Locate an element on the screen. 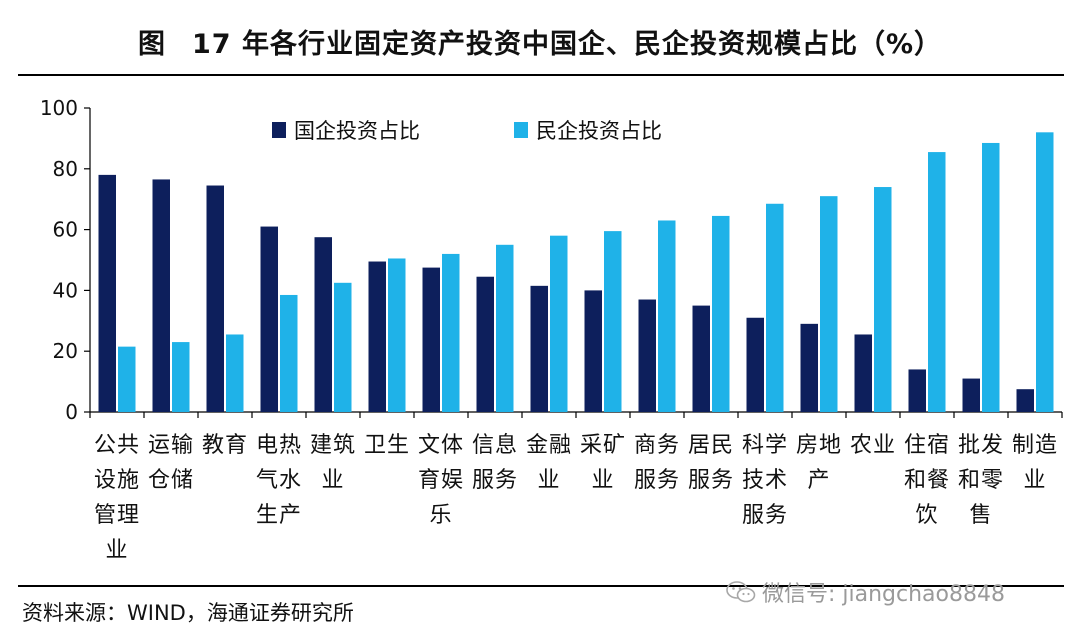 The width and height of the screenshot is (1080, 641). y-tick-label: 40 is located at coordinates (65, 290).